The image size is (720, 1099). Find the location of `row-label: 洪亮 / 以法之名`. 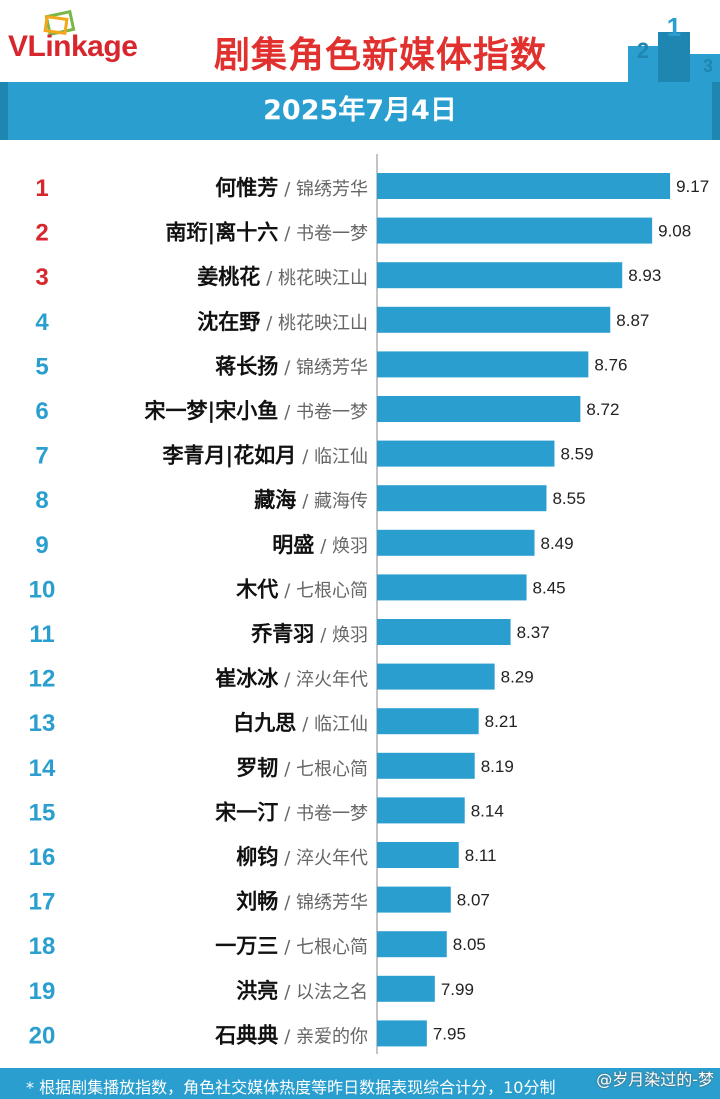

row-label: 洪亮 / 以法之名 is located at coordinates (302, 991).